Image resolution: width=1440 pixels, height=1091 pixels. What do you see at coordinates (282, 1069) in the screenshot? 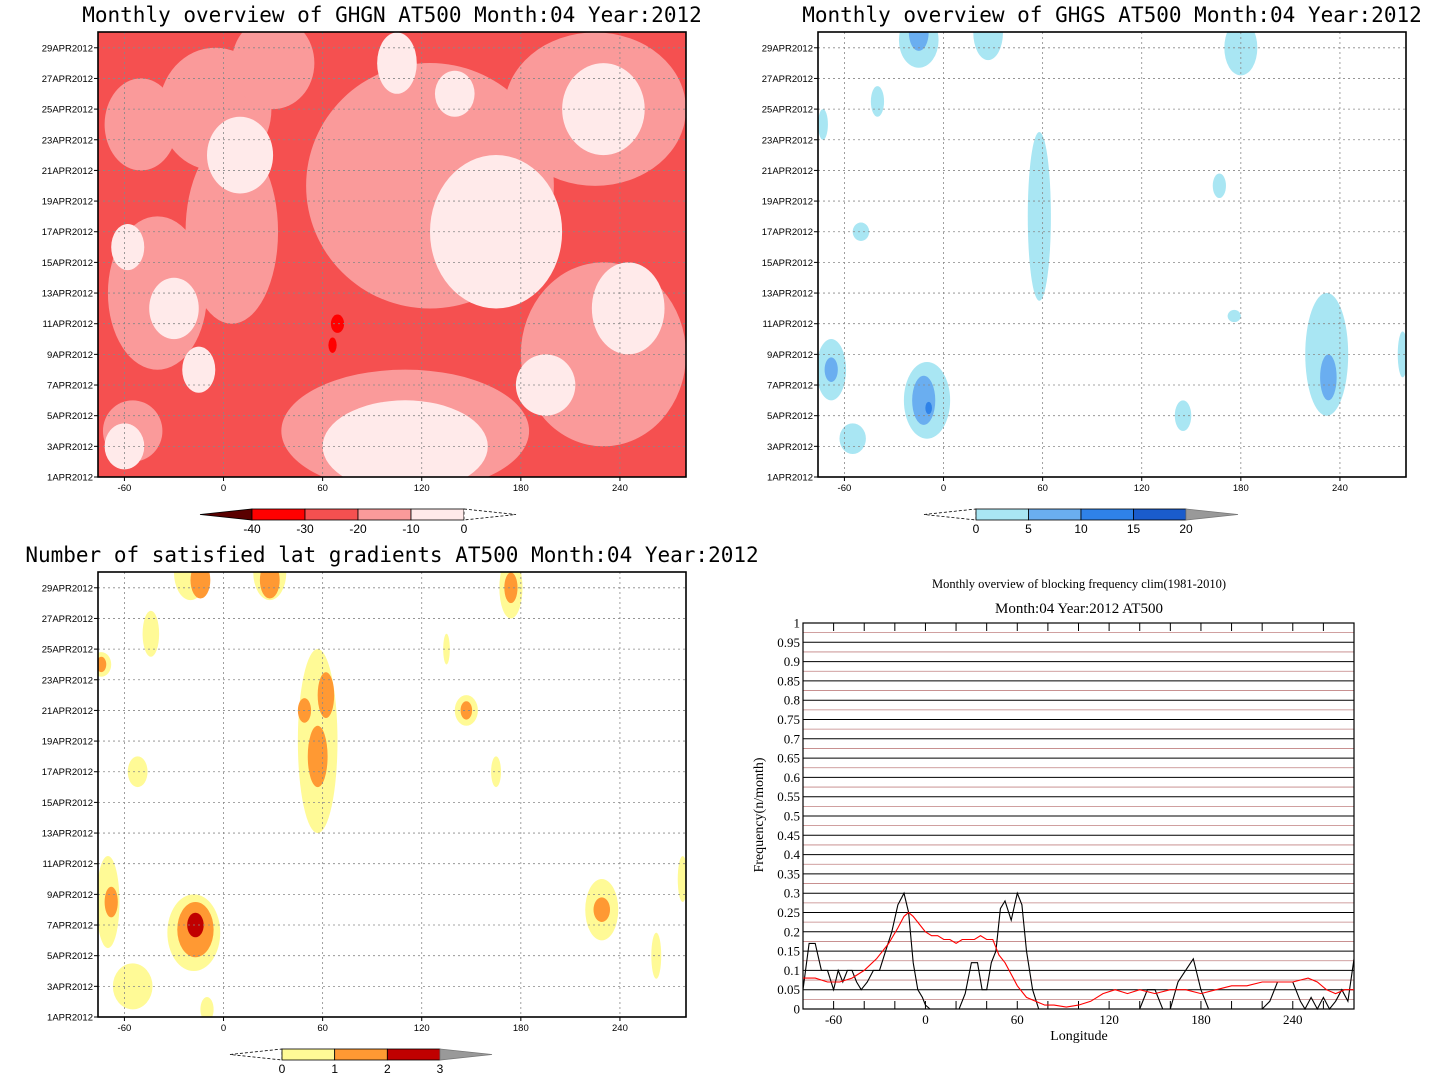
I see `colorbar-label: 0` at bounding box center [282, 1069].